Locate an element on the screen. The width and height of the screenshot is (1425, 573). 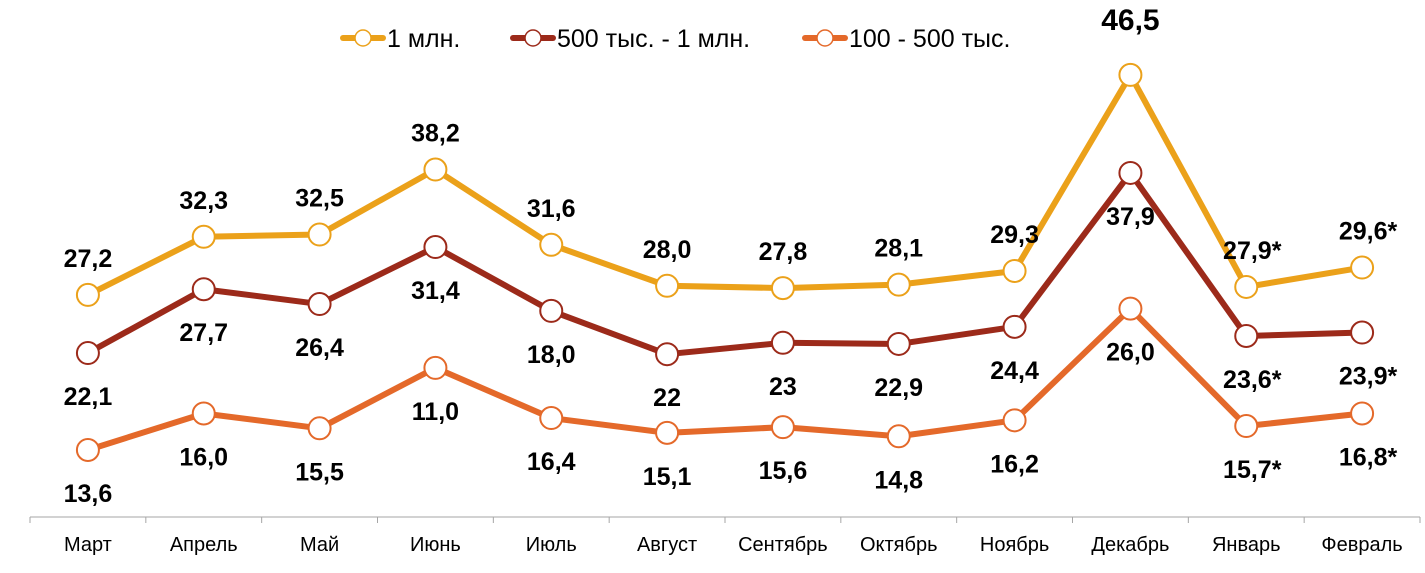
data-label: 15,7* is located at coordinates (1252, 470).